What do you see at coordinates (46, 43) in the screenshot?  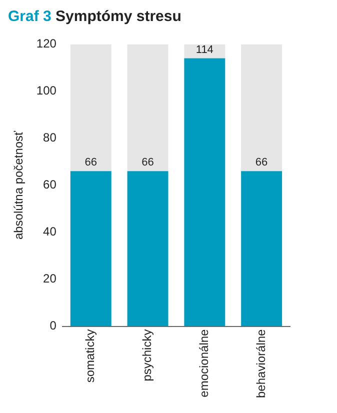 I see `y-tick-label: 120` at bounding box center [46, 43].